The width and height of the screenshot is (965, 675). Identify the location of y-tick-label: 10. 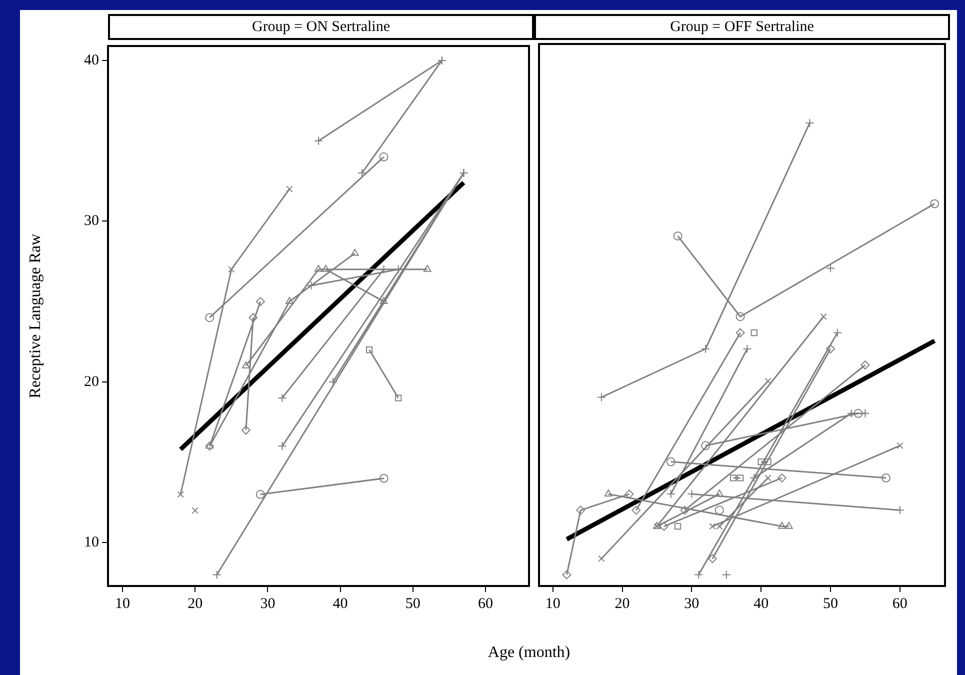
(91, 542).